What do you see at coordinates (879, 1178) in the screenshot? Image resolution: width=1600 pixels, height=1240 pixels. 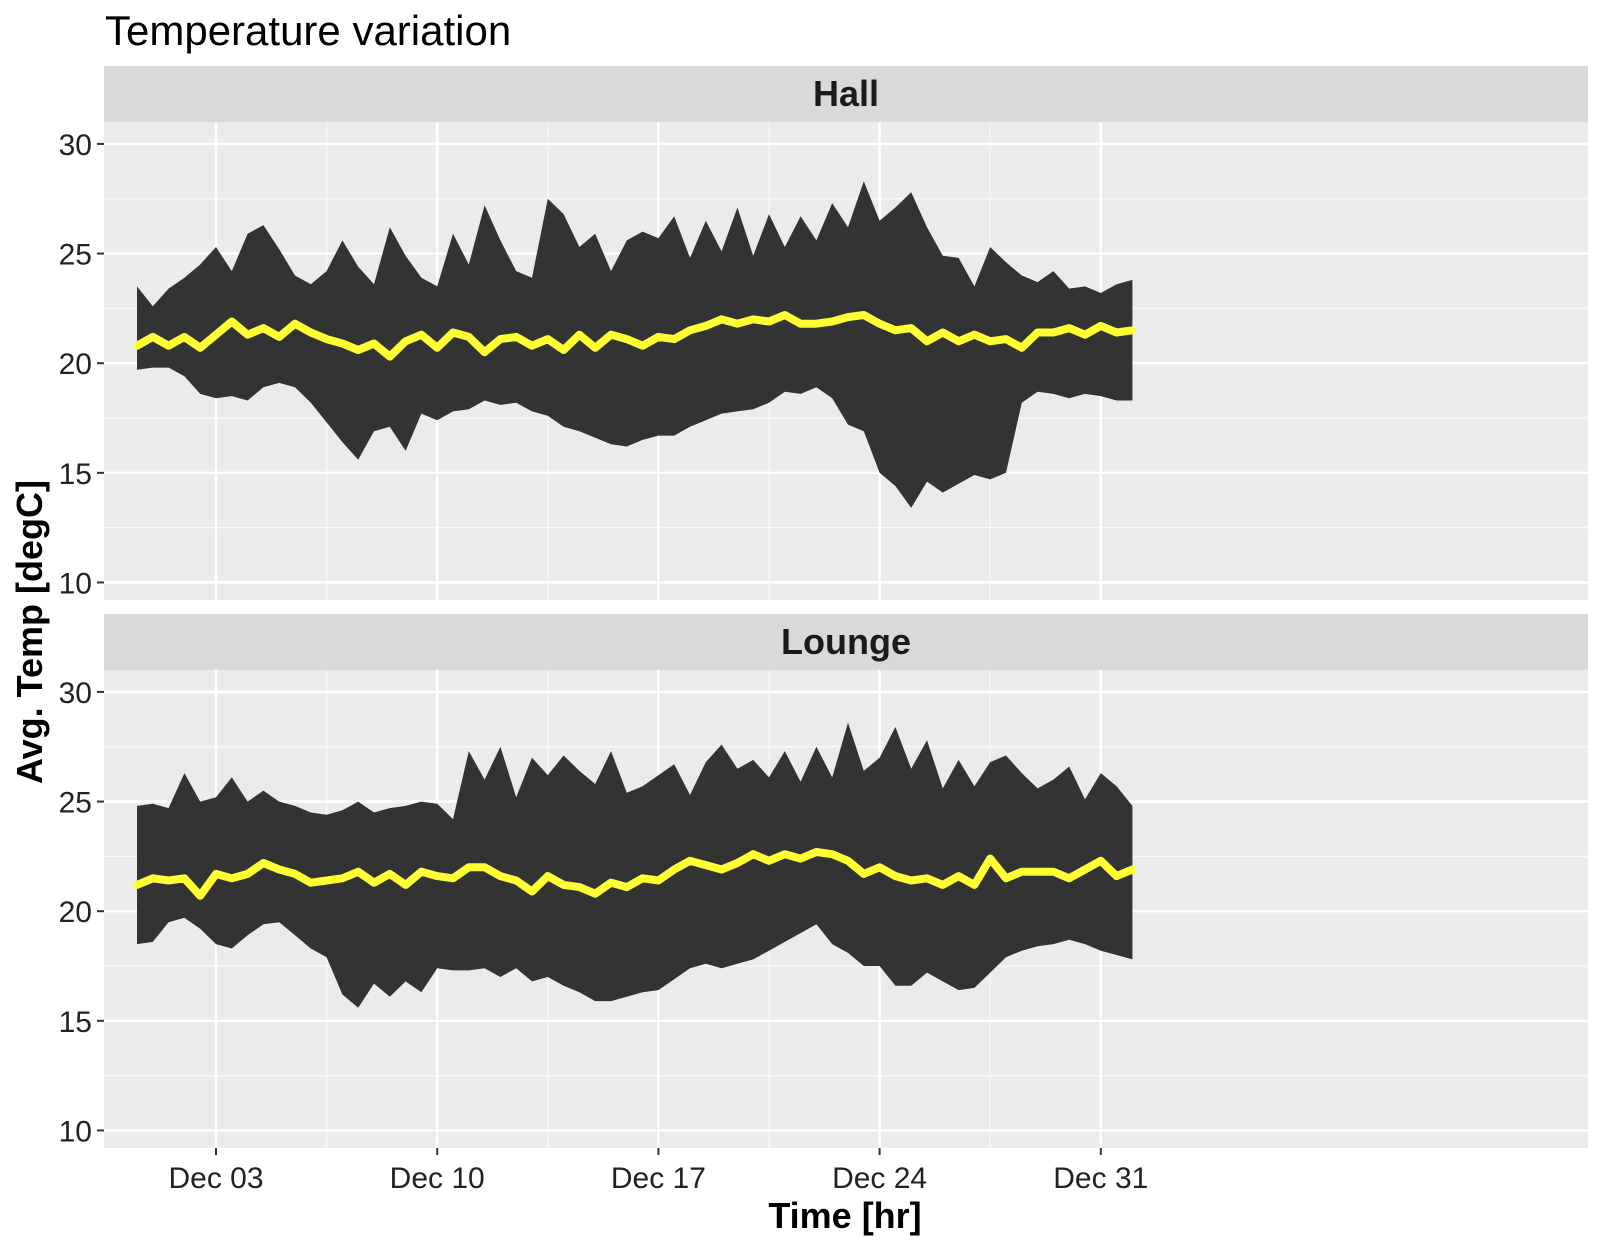 I see `x-tick-label: Dec 24` at bounding box center [879, 1178].